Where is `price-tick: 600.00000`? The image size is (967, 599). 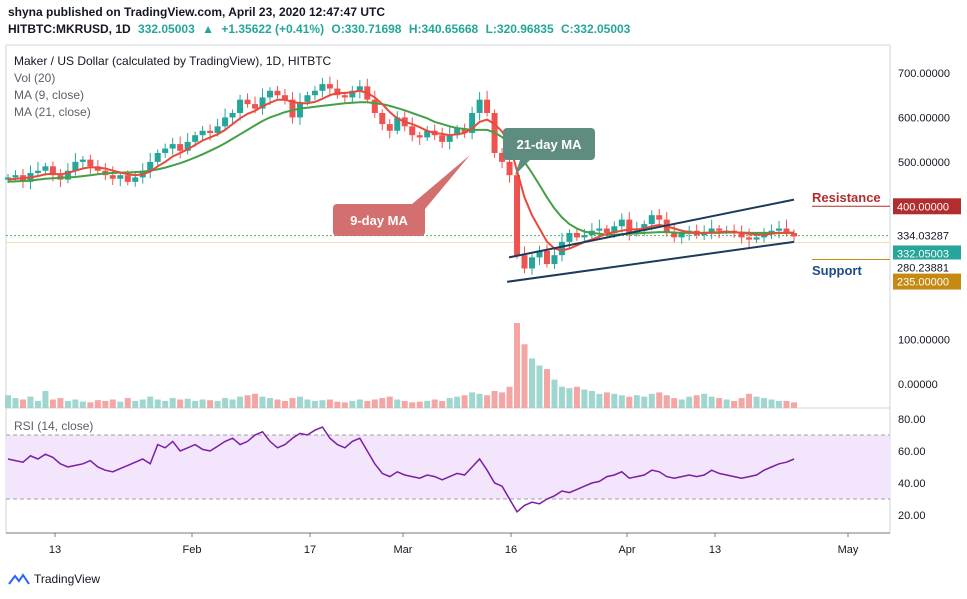
price-tick: 600.00000 is located at coordinates (924, 118).